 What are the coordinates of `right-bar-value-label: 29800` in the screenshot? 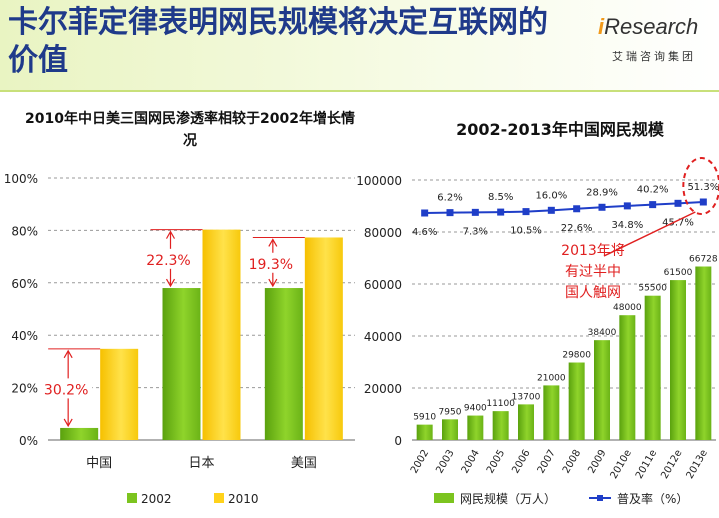 It's located at (576, 356).